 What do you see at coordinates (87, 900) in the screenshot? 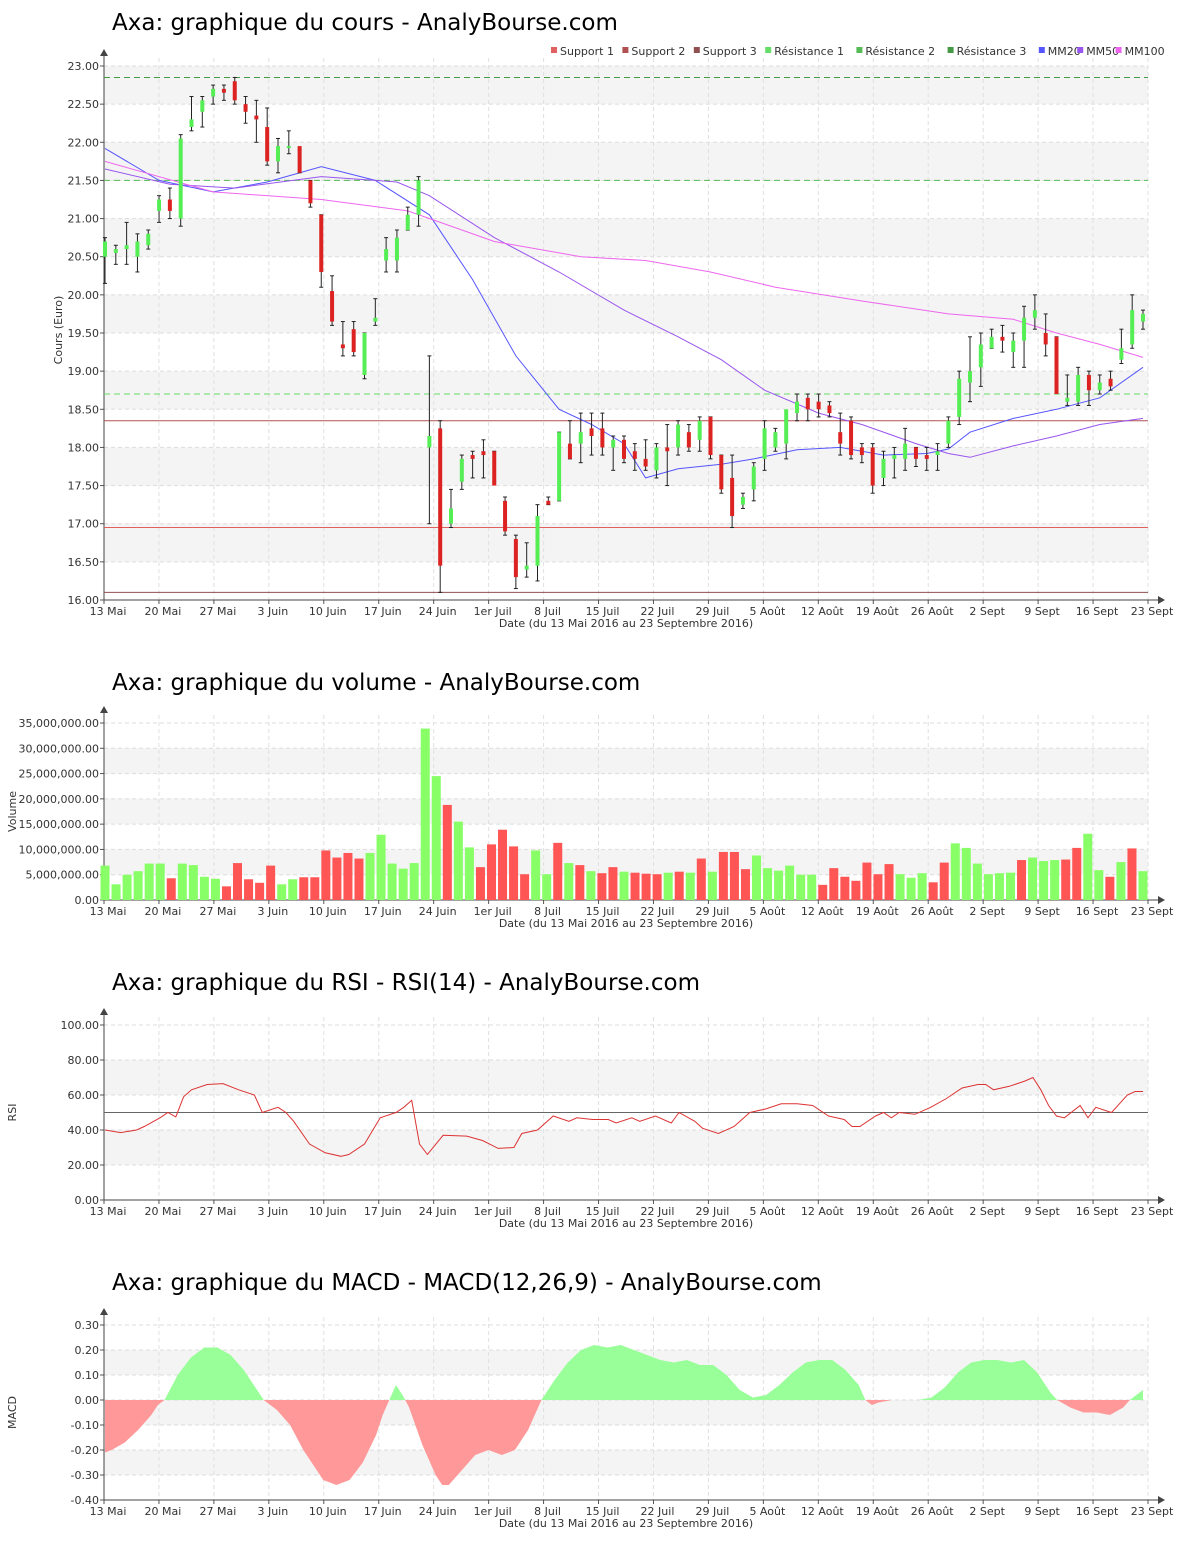
I see `y-tick-label: 0.00` at bounding box center [87, 900].